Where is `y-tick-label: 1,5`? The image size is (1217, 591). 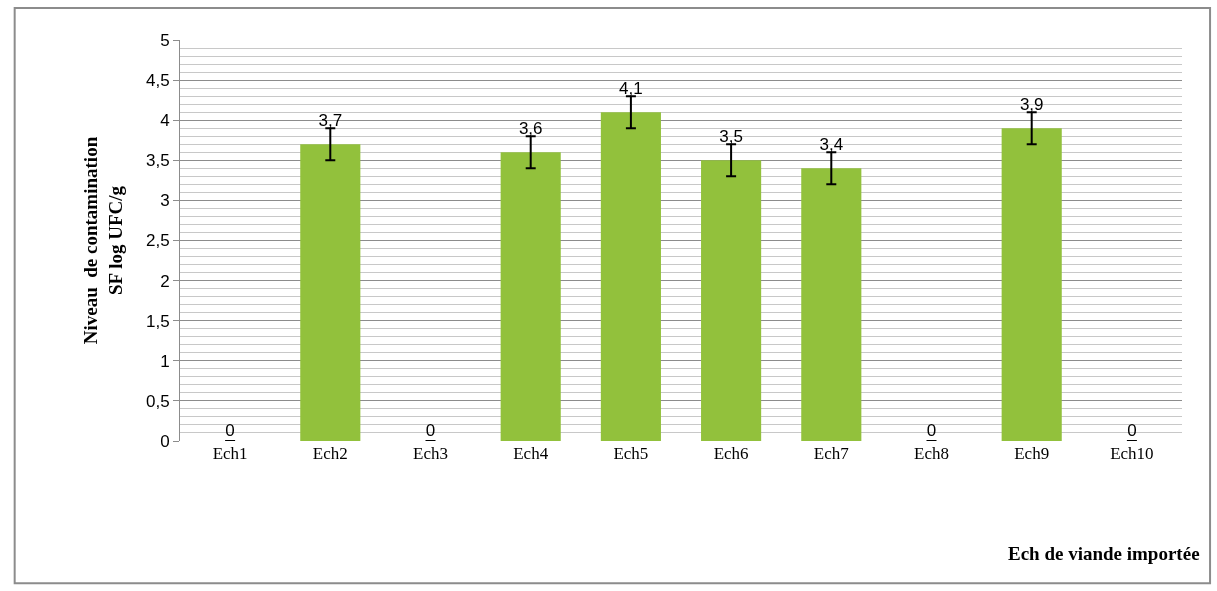
y-tick-label: 1,5 is located at coordinates (157, 321).